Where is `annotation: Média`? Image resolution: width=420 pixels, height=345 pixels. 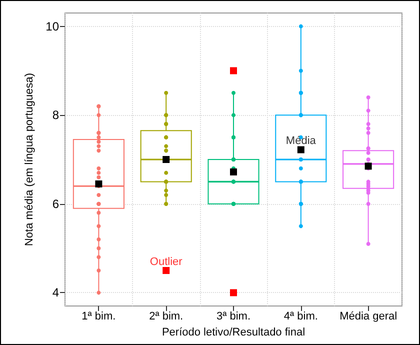
annotation: Média is located at coordinates (301, 141).